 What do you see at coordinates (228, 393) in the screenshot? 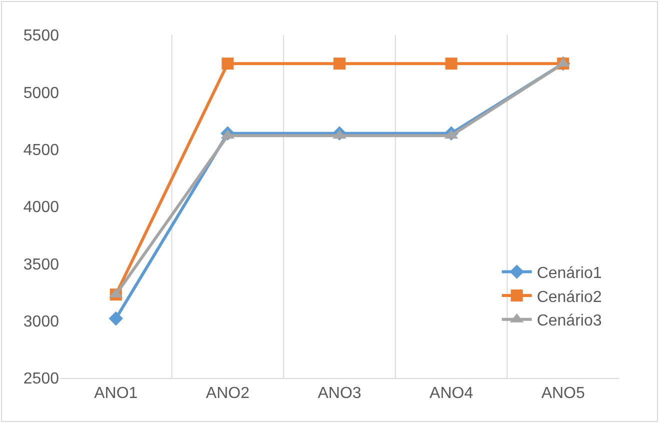
I see `x-tick-label: ANO2` at bounding box center [228, 393].